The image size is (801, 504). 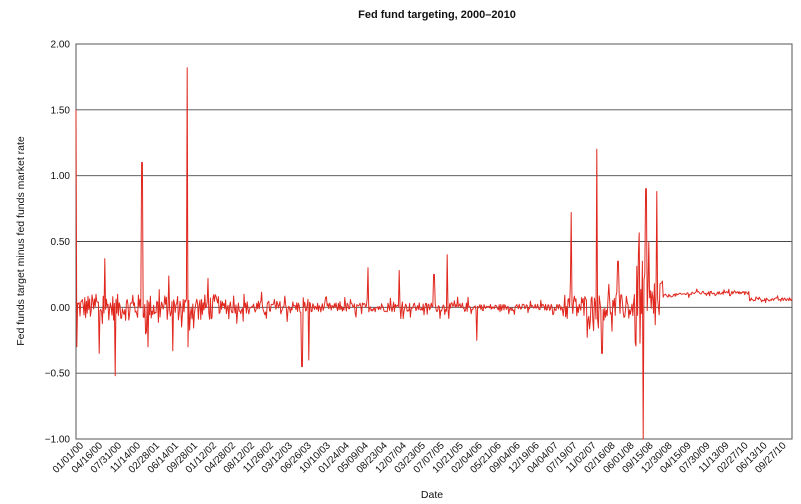 What do you see at coordinates (61, 110) in the screenshot?
I see `y-tick-label: 1.50` at bounding box center [61, 110].